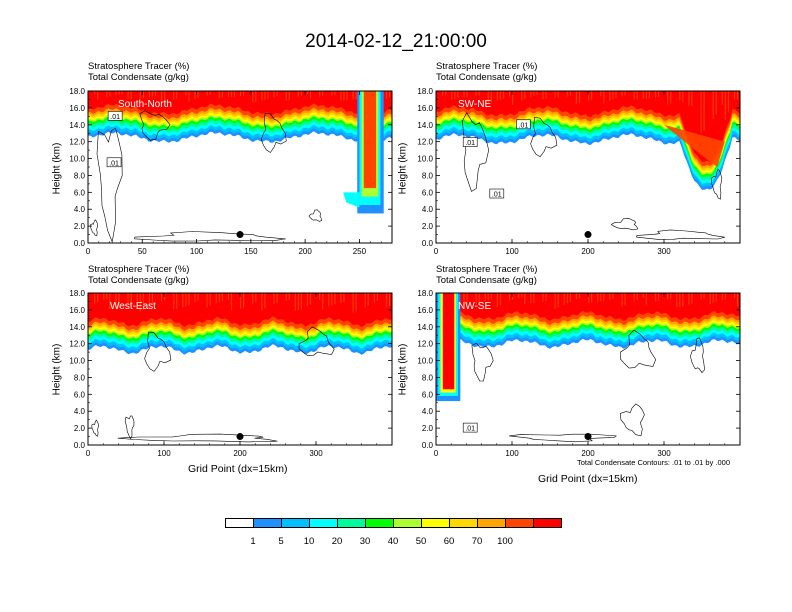 This screenshot has height=612, width=792. What do you see at coordinates (505, 541) in the screenshot?
I see `colorbar-label: 100` at bounding box center [505, 541].